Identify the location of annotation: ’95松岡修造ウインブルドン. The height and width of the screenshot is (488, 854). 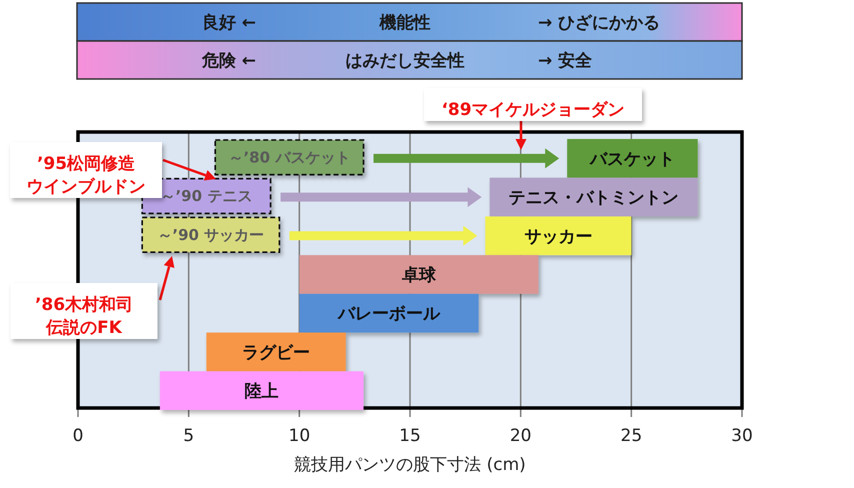
(86, 175).